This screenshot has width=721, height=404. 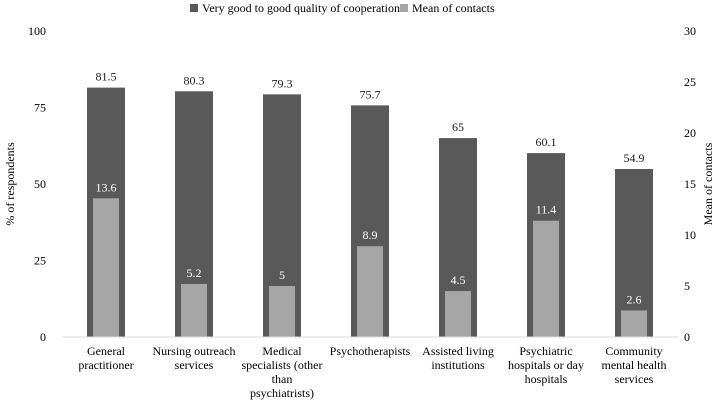 What do you see at coordinates (453, 8) in the screenshot?
I see `legend-label: Mean of contacts` at bounding box center [453, 8].